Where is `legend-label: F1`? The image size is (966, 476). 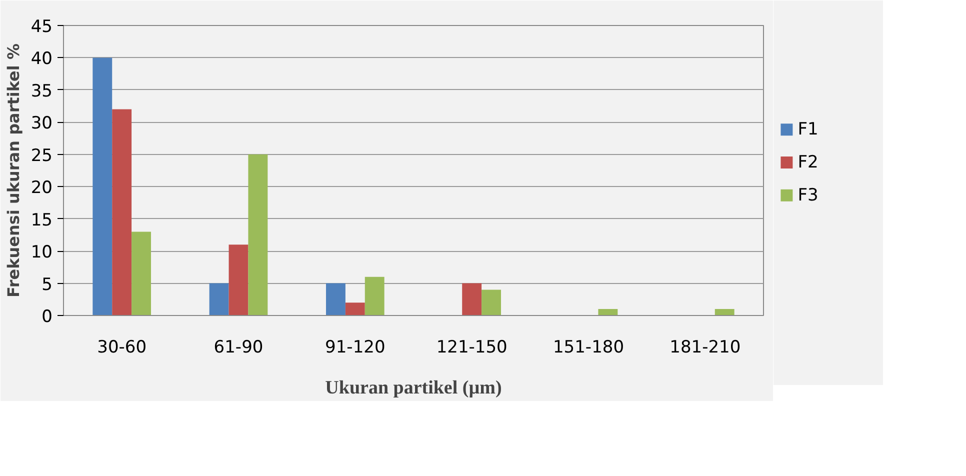
legend-label: F1 is located at coordinates (808, 130).